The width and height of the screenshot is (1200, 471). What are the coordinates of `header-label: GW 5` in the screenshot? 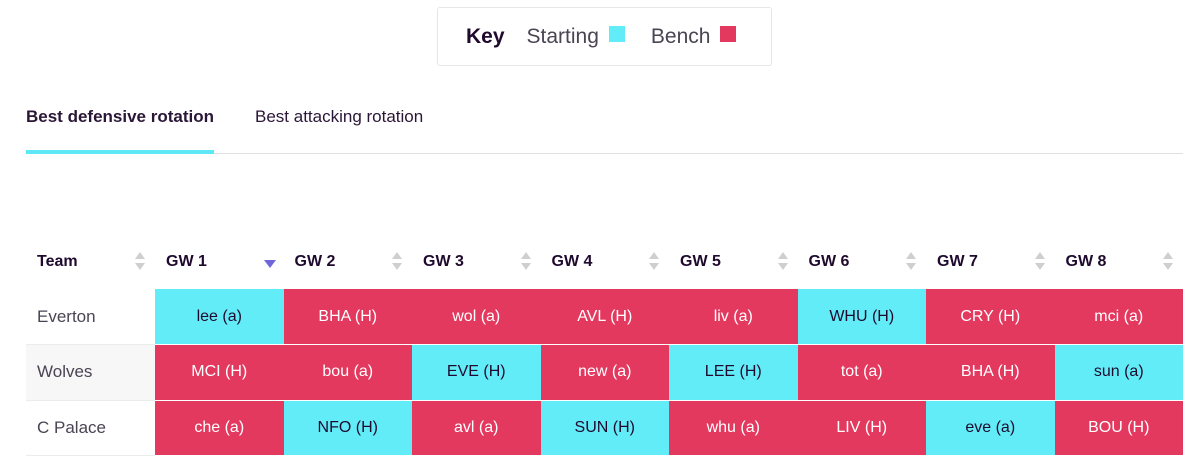 It's located at (700, 261).